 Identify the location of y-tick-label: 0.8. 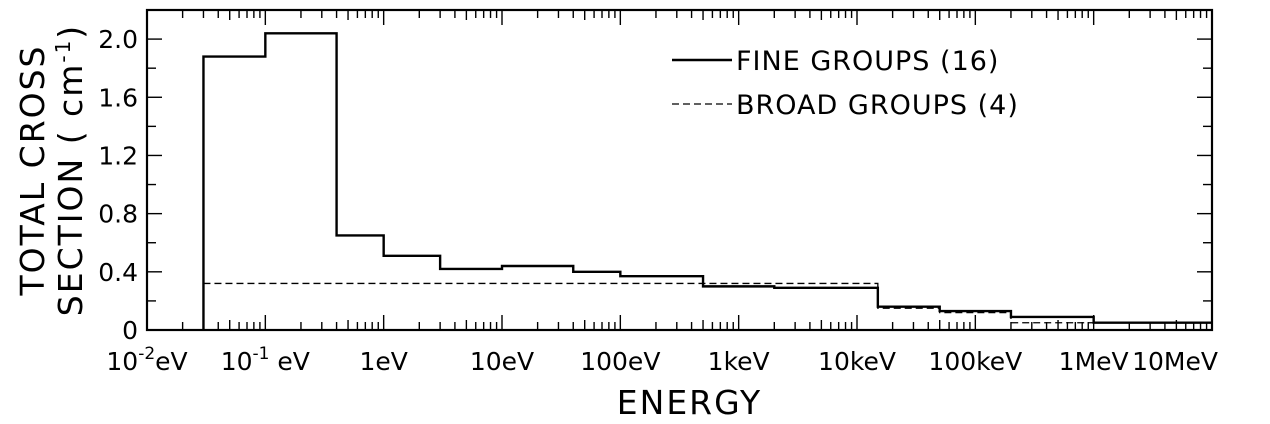
(118, 214).